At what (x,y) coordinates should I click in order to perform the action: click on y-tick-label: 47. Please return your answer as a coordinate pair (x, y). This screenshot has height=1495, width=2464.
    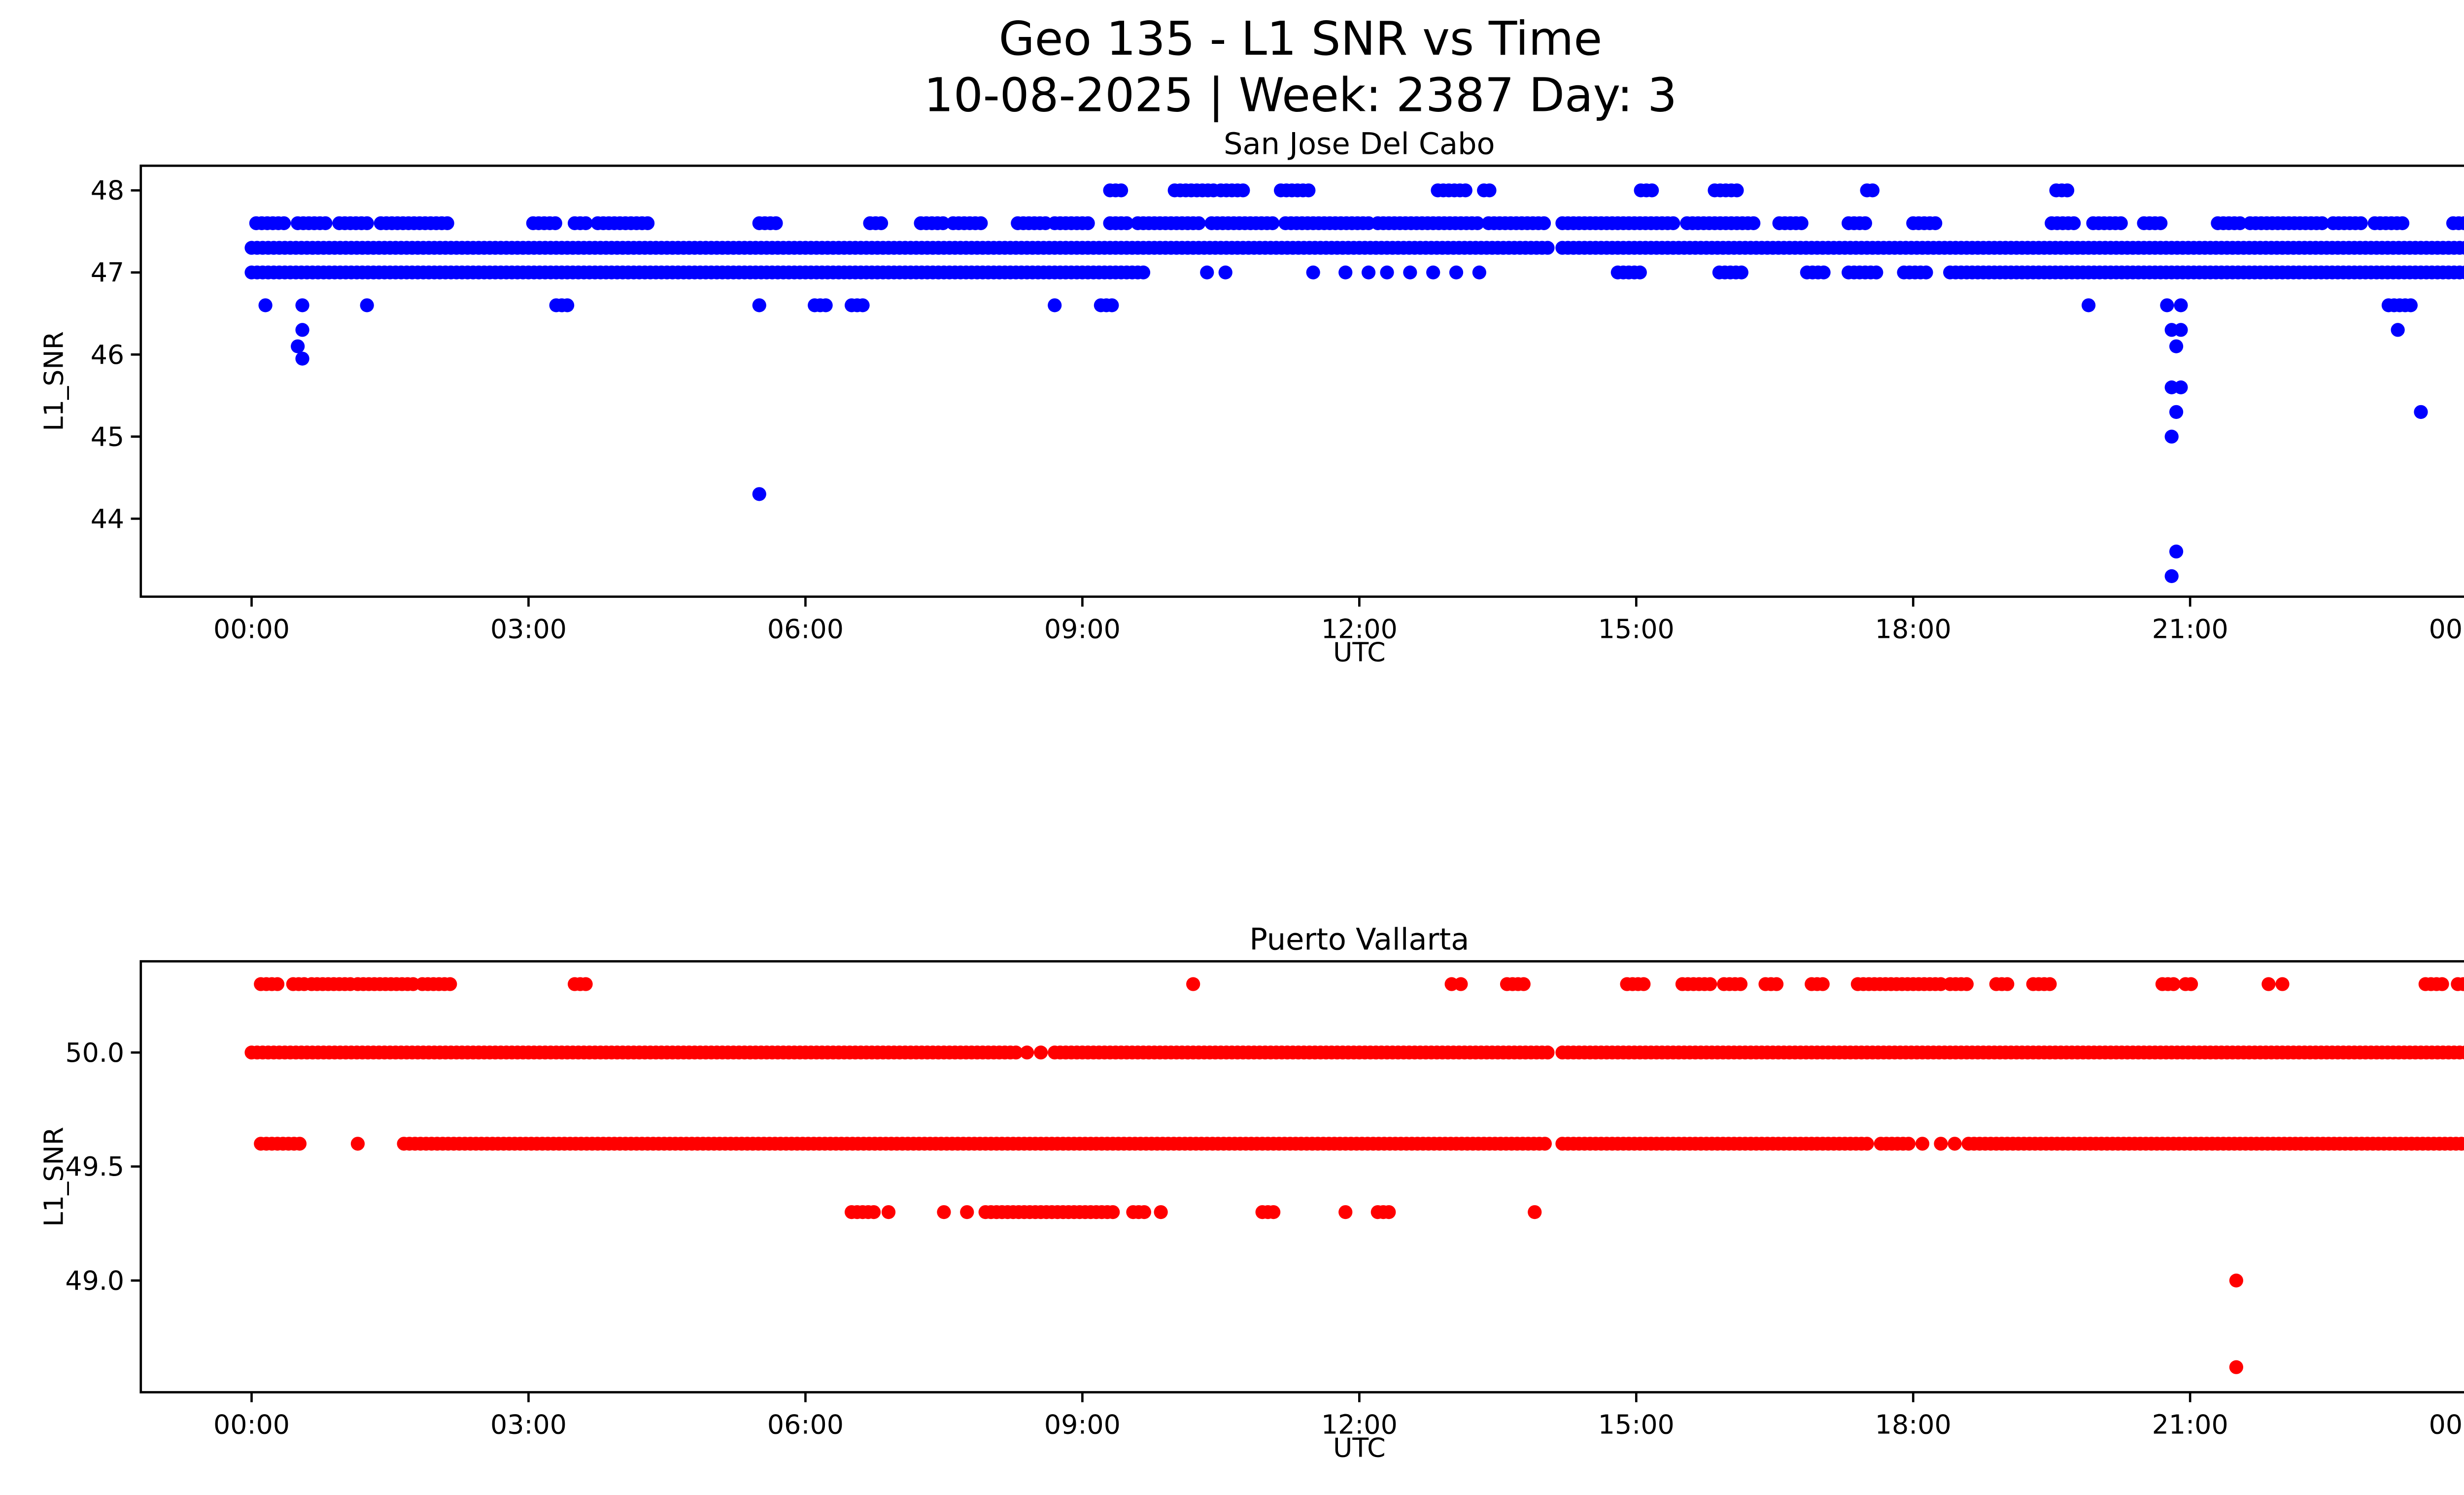
    Looking at the image, I should click on (107, 272).